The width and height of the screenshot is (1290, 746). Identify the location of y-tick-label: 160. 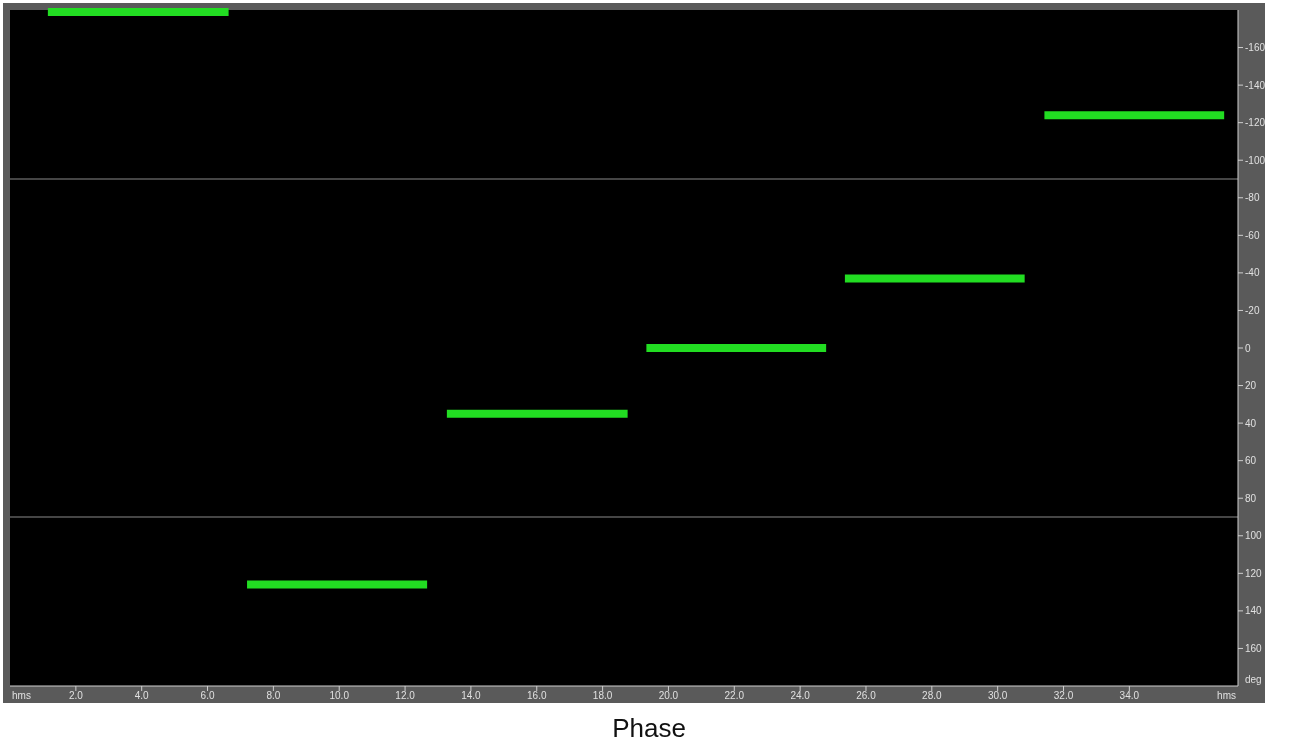
(1254, 648).